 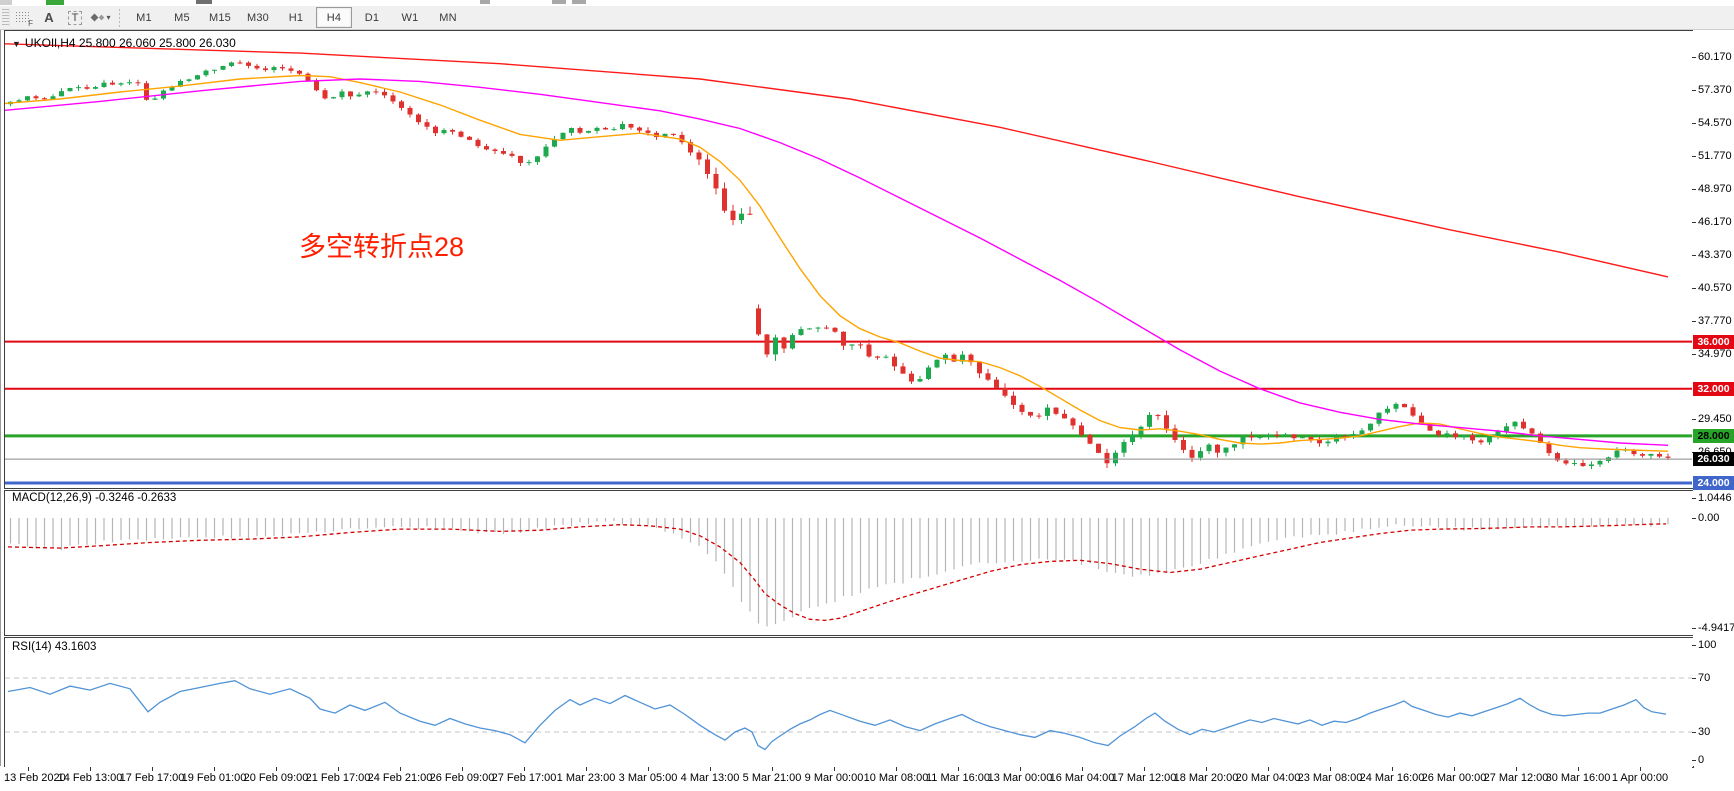 I want to click on dropdown-caret-icon: ▾, so click(x=108, y=17).